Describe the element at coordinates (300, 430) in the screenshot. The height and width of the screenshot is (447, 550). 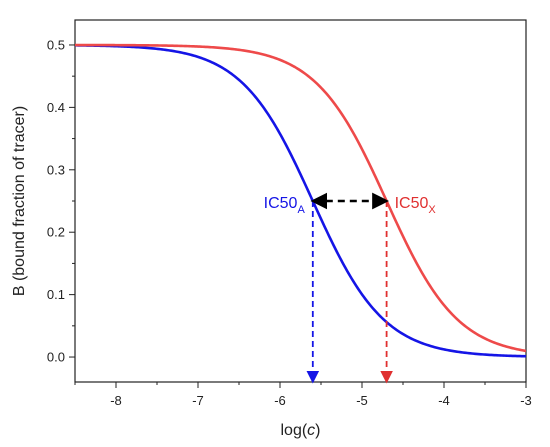
I see `x-axis-title: log(c)` at that location.